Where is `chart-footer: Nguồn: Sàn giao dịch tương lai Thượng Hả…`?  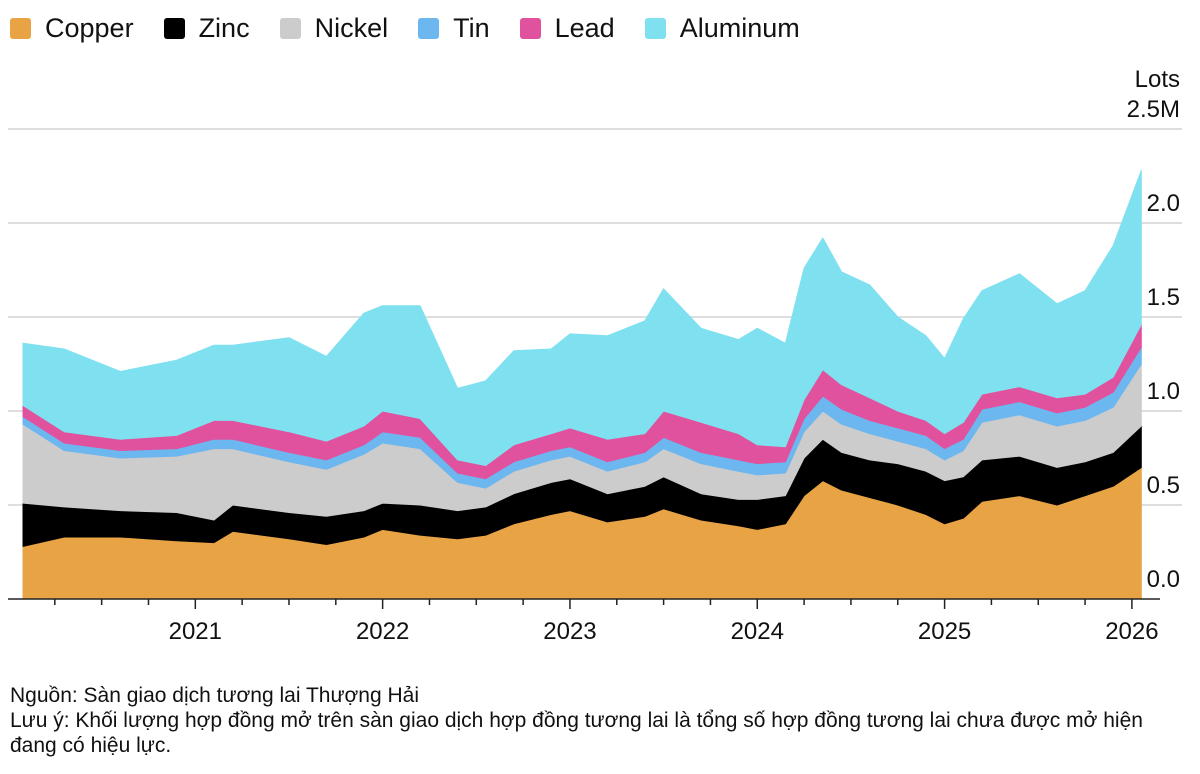
chart-footer: Nguồn: Sàn giao dịch tương lai Thượng Hả… is located at coordinates (602, 720).